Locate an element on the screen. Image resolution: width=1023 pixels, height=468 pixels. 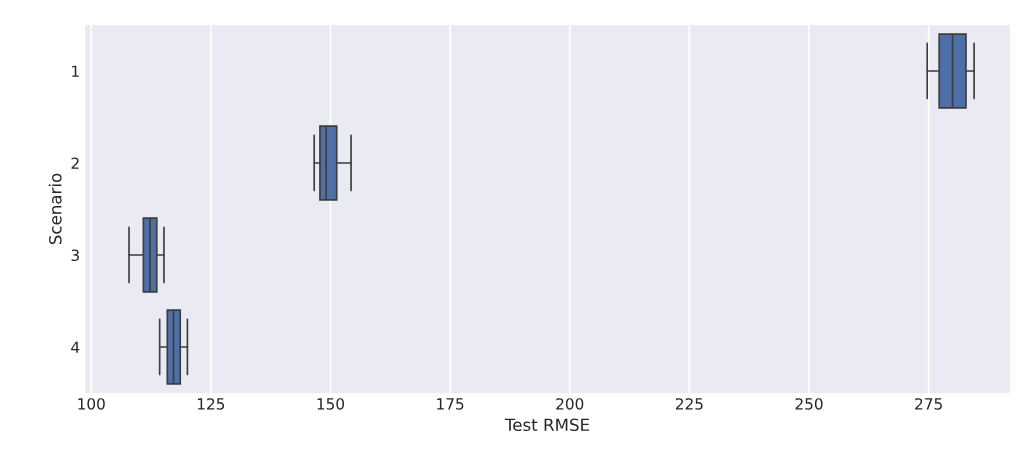
x-tick-label: 125 is located at coordinates (211, 404).